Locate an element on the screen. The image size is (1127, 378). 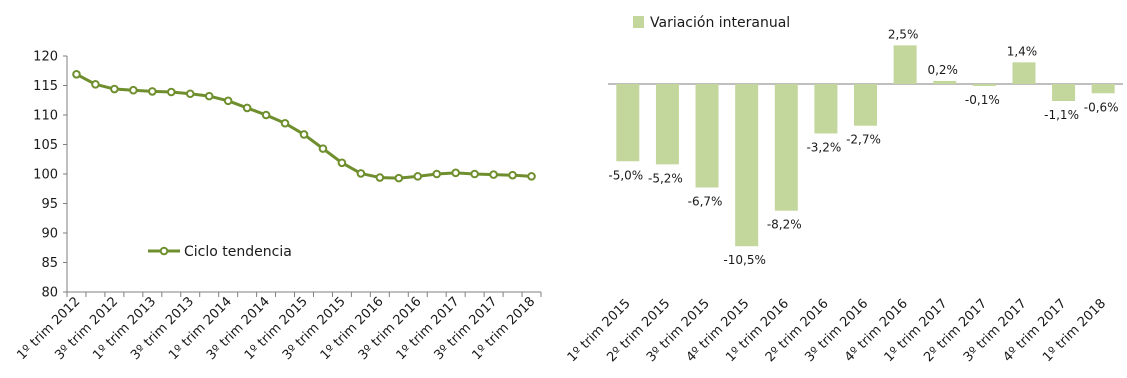
y-tick-label: 85 is located at coordinates (49, 263).